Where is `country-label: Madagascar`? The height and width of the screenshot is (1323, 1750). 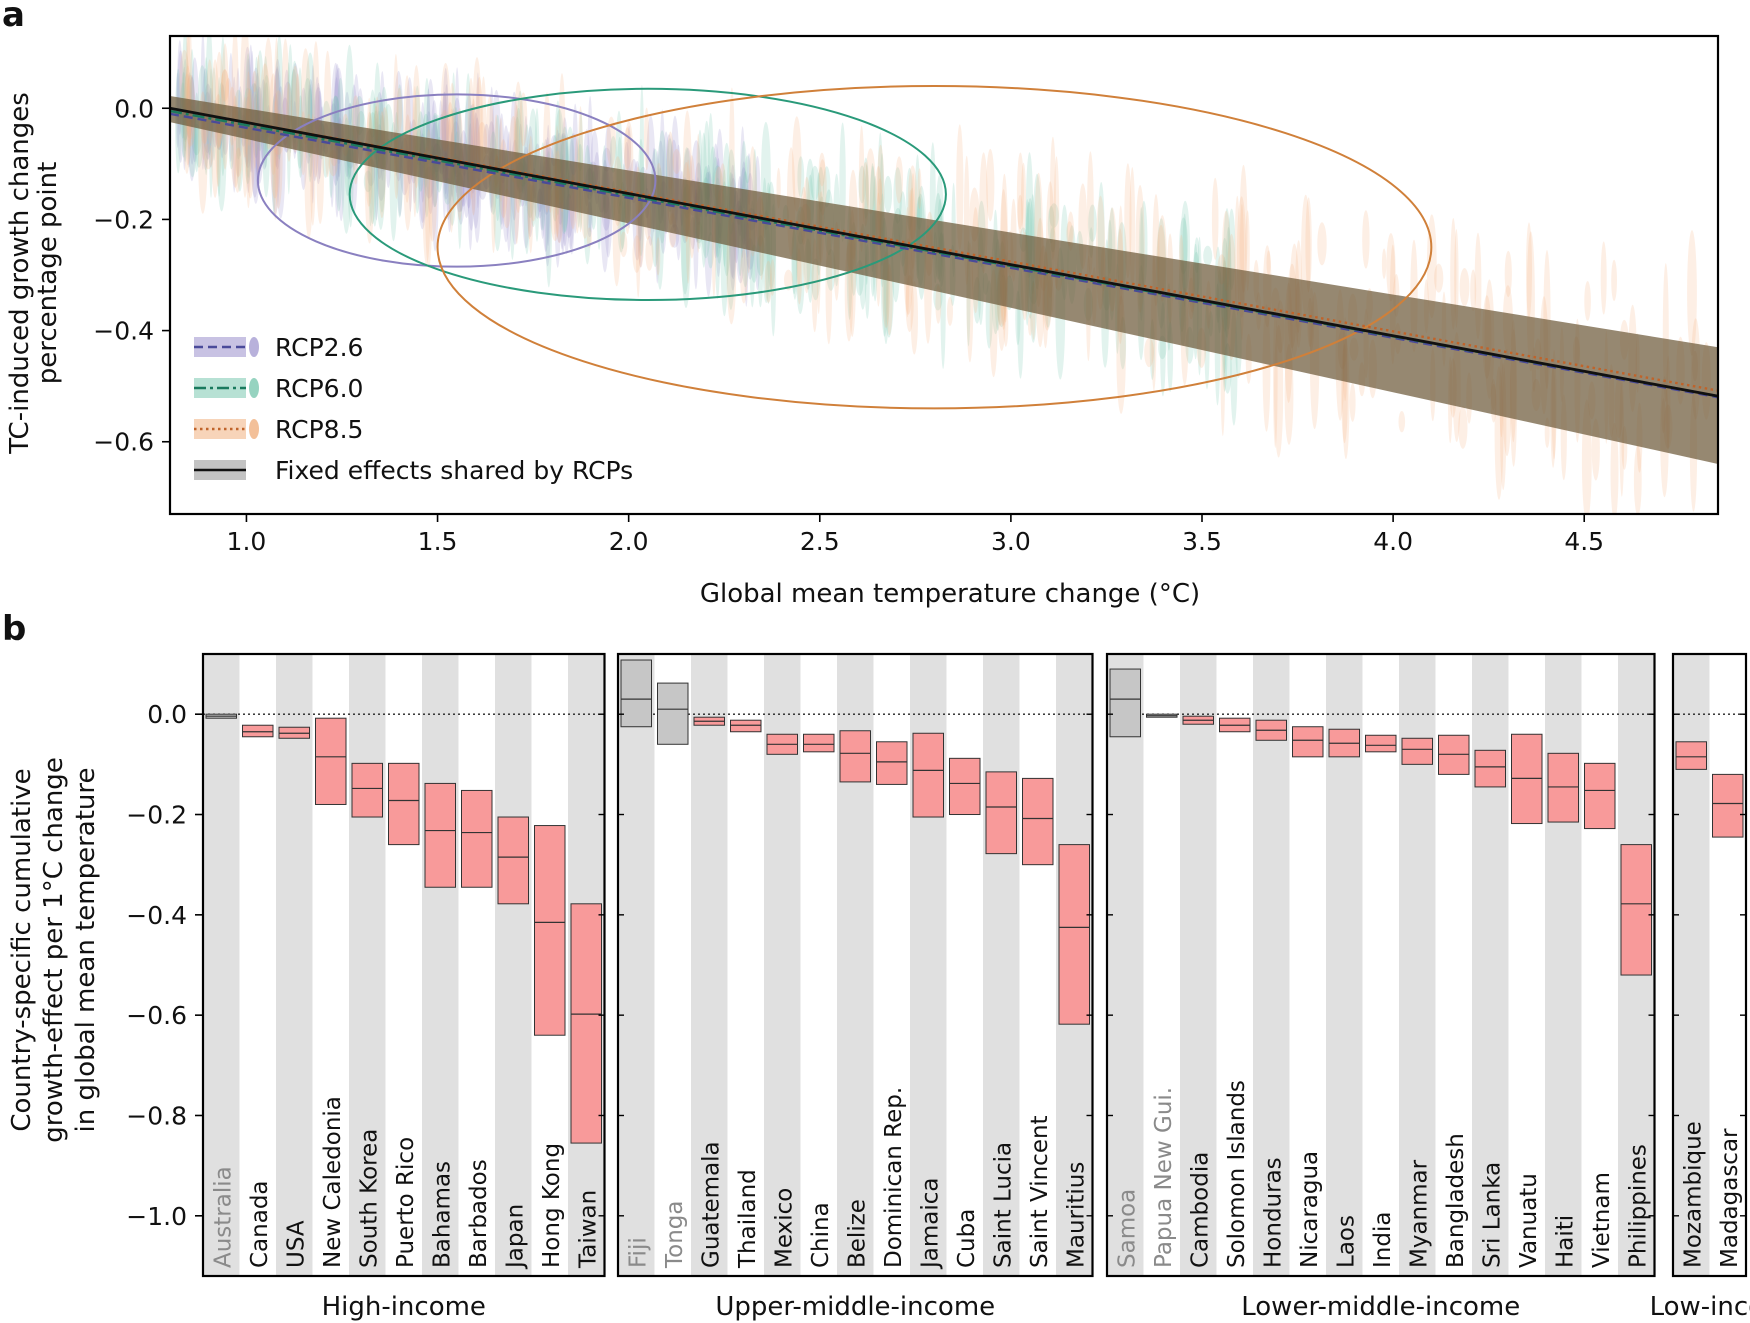
country-label: Madagascar is located at coordinates (1730, 1198).